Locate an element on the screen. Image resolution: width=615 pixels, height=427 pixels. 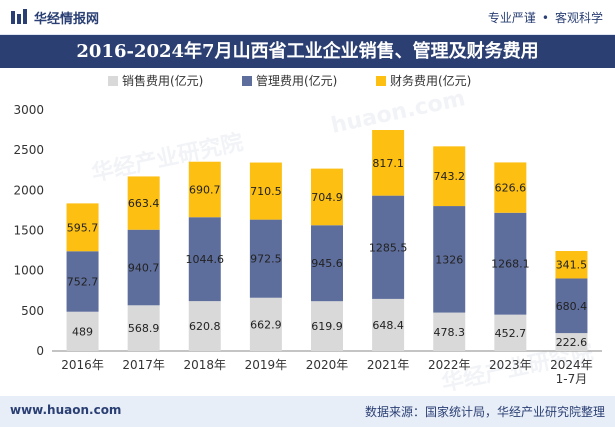
data-label: 619.9 is located at coordinates (327, 326).